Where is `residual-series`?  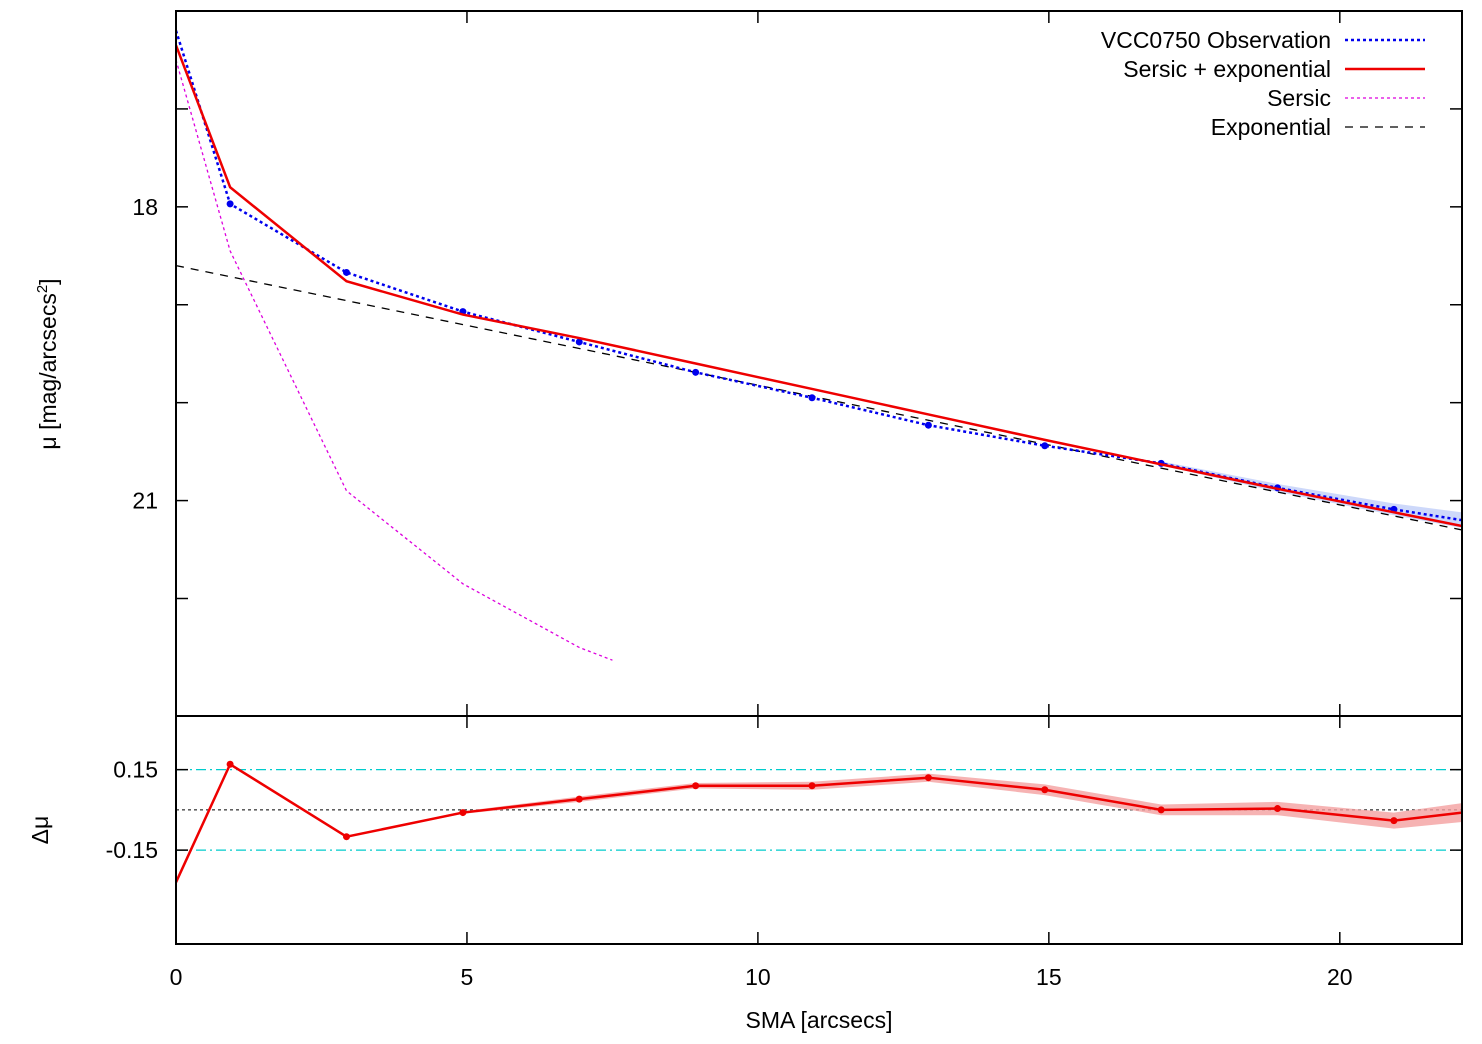
residual-series is located at coordinates (819, 821).